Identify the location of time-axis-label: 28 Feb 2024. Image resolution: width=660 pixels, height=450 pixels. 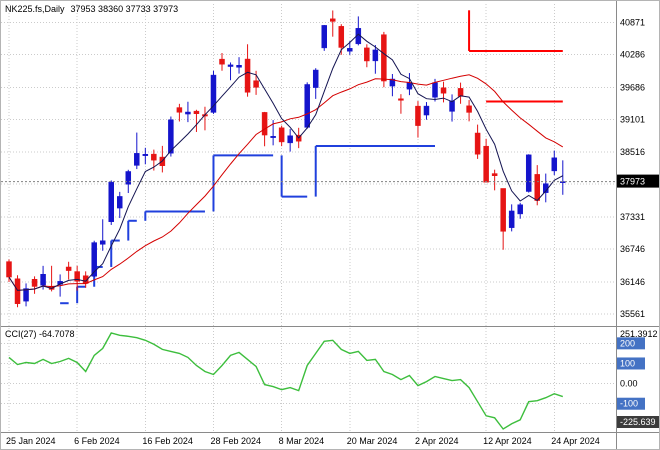
(235, 441).